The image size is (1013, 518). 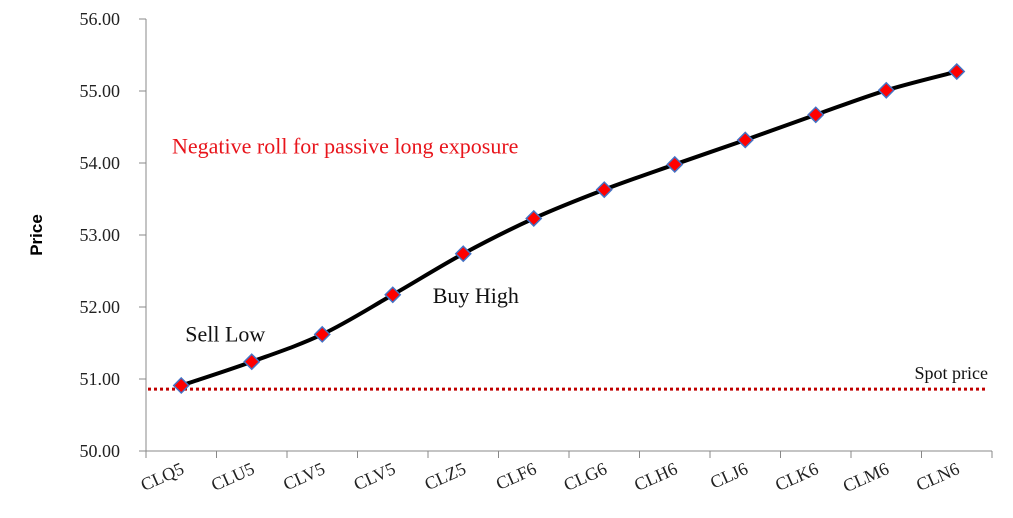 What do you see at coordinates (516, 475) in the screenshot?
I see `x-tick-label: CLF6` at bounding box center [516, 475].